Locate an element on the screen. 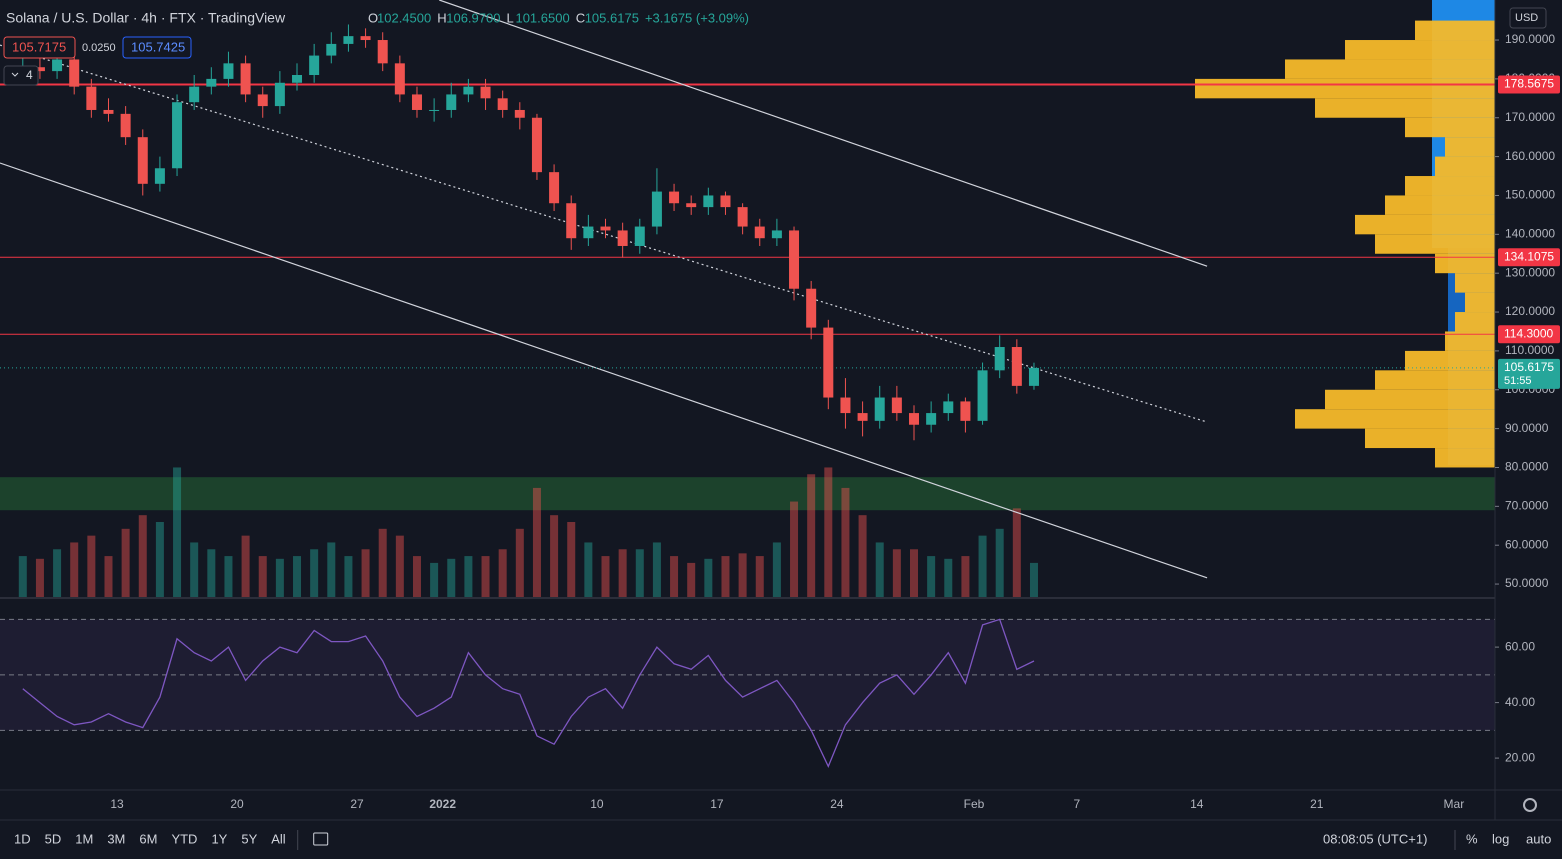 The height and width of the screenshot is (859, 1562). range-button: YTD is located at coordinates (184, 838).